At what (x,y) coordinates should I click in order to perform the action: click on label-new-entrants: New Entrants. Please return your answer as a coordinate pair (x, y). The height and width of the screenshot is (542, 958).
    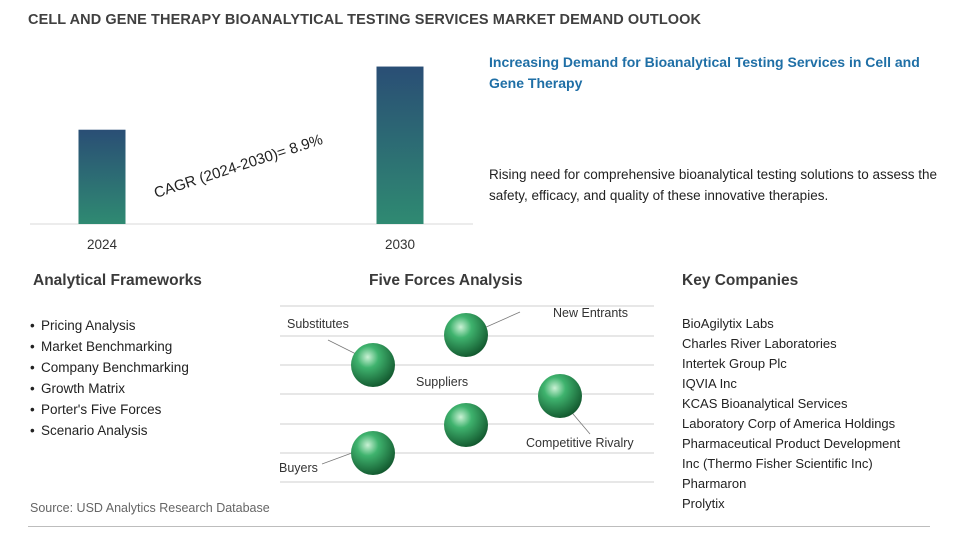
    Looking at the image, I should click on (590, 313).